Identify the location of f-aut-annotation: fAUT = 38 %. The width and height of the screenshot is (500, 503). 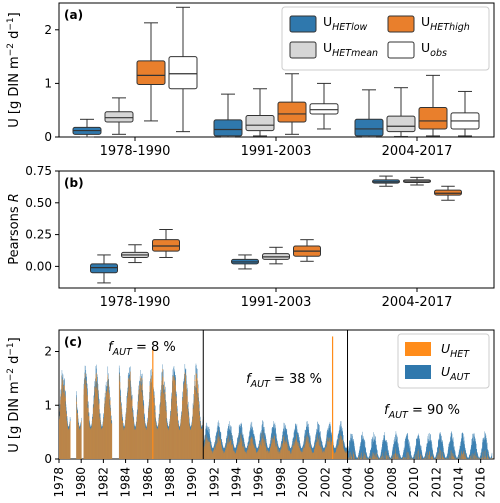
(284, 381).